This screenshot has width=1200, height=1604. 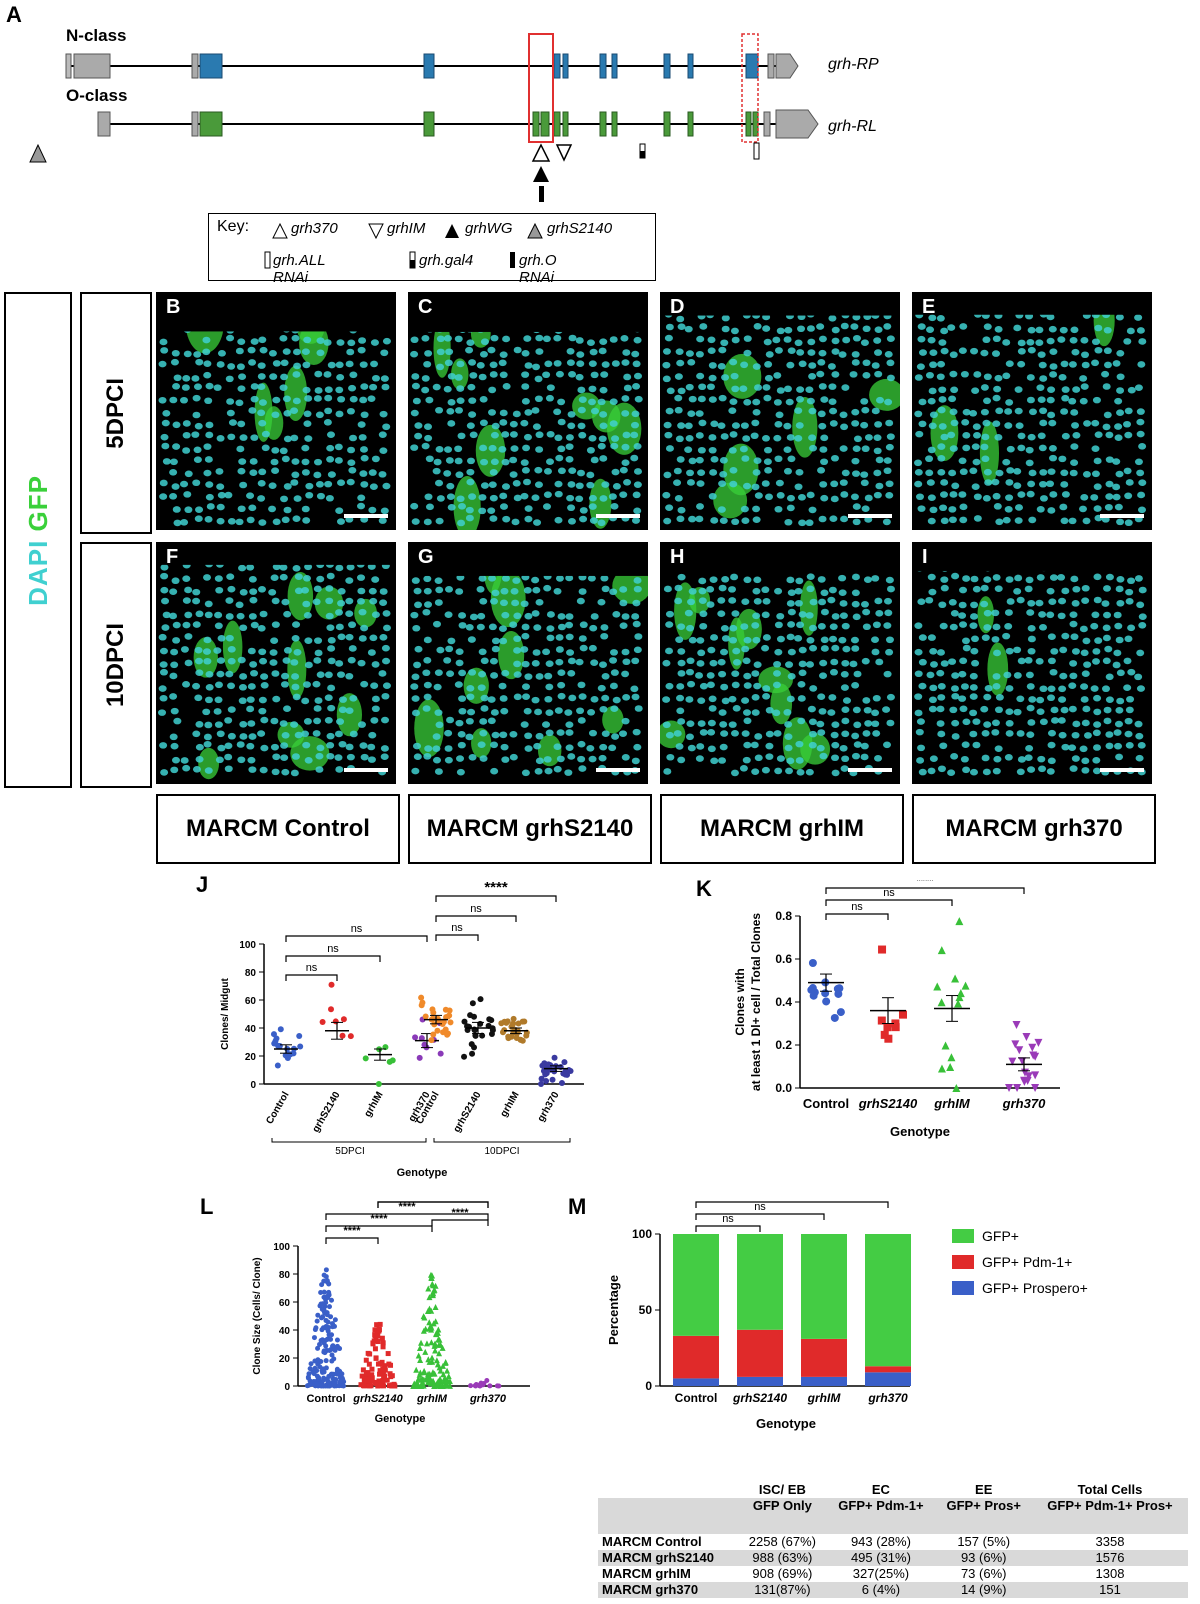 I want to click on grh-im-marker, so click(x=564, y=153).